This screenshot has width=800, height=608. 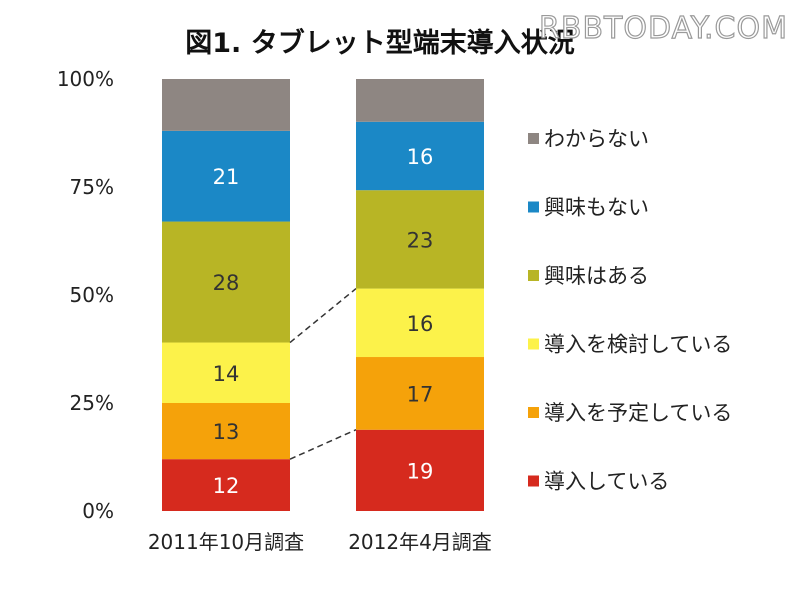 I want to click on data-label: 13, so click(x=226, y=432).